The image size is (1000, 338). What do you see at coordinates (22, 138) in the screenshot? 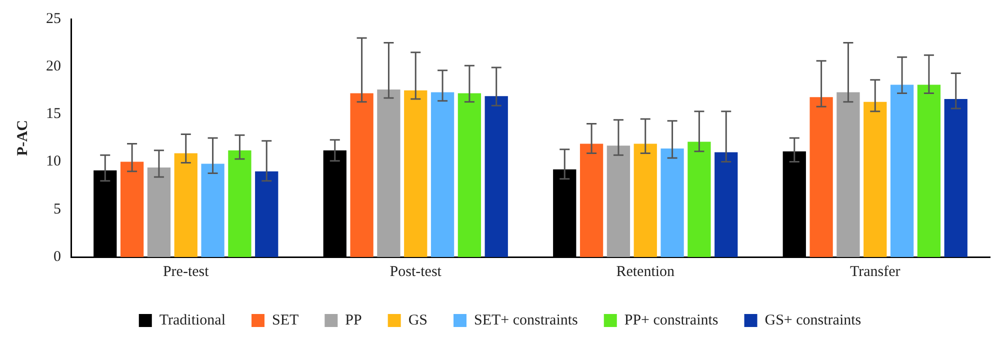
I see `y-axis-title: P-AC` at bounding box center [22, 138].